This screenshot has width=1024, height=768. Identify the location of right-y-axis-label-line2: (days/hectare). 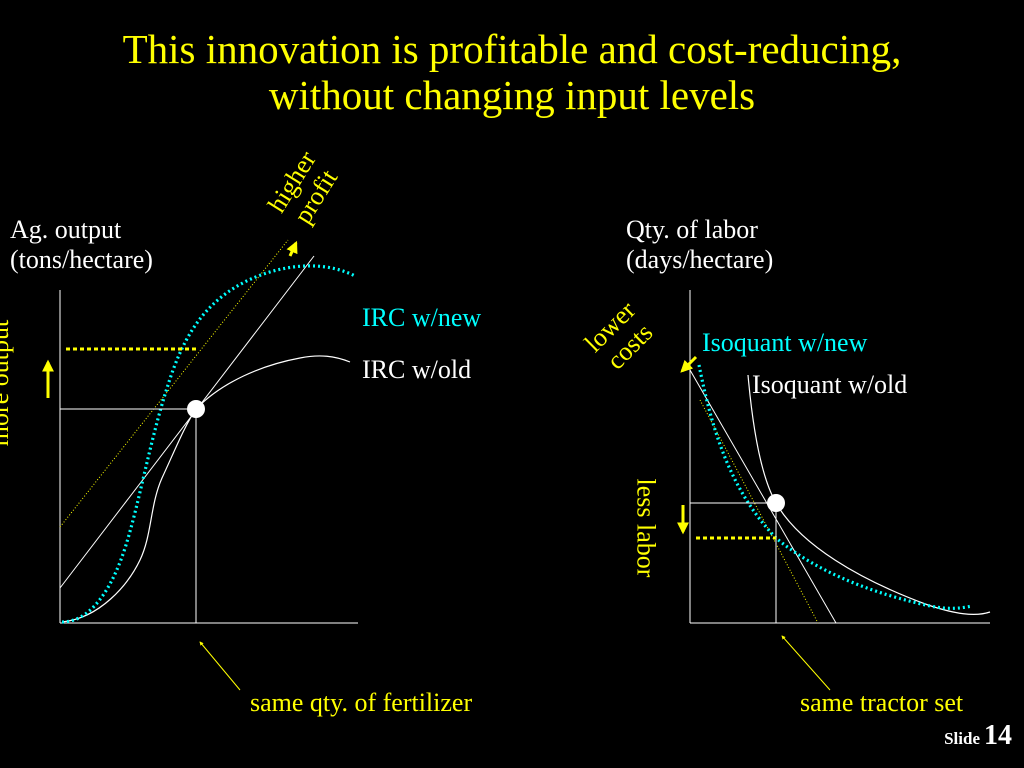
(700, 259).